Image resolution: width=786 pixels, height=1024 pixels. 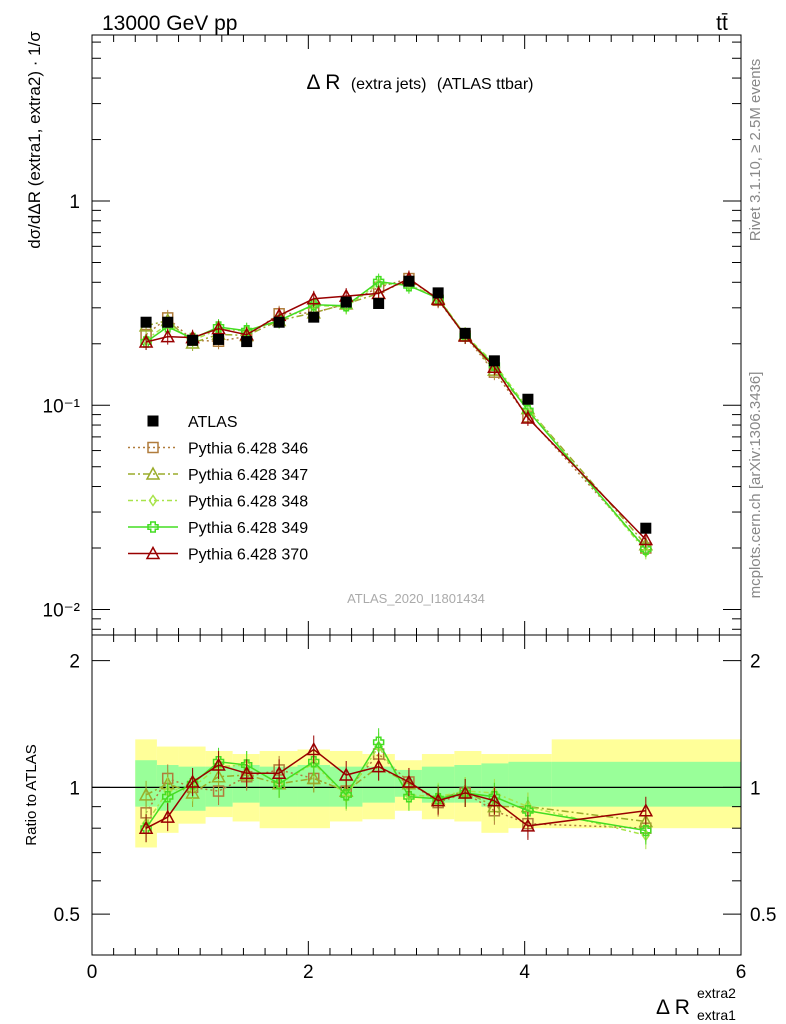 I want to click on xlabel-sub: extra1, so click(x=716, y=1015).